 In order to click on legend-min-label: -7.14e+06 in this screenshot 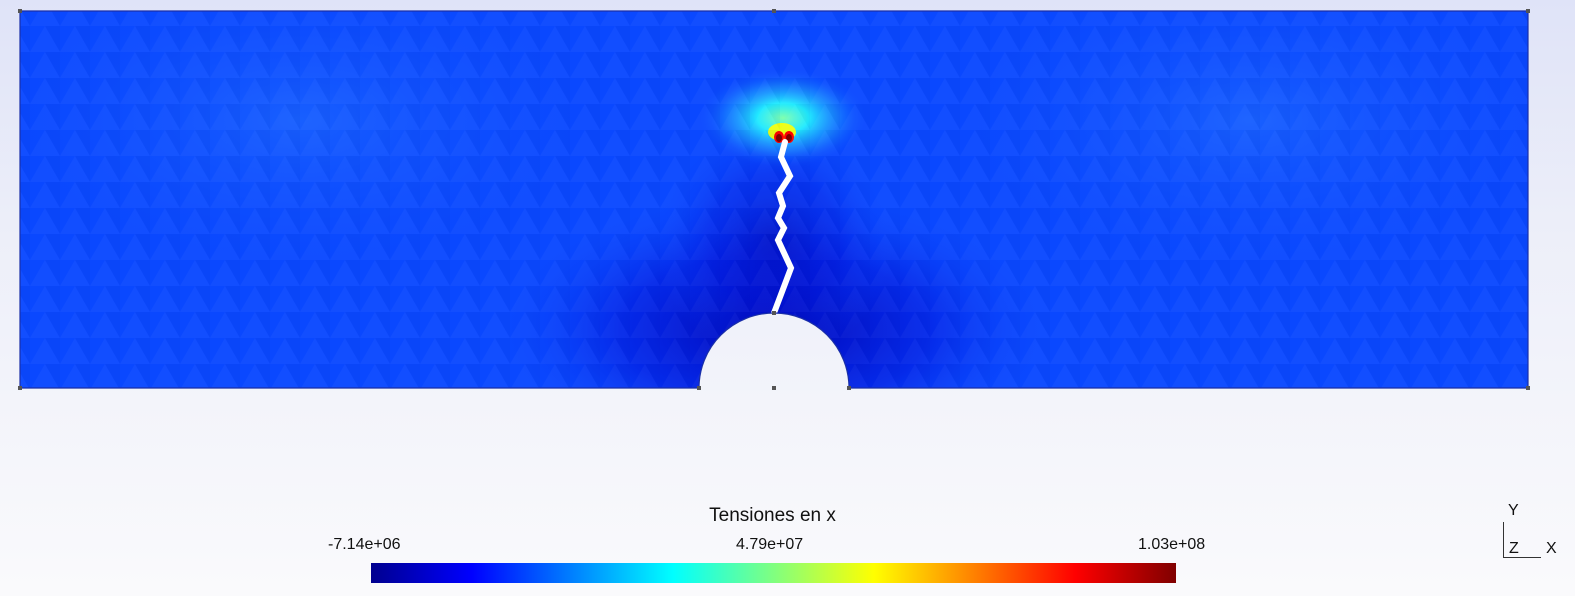, I will do `click(364, 544)`.